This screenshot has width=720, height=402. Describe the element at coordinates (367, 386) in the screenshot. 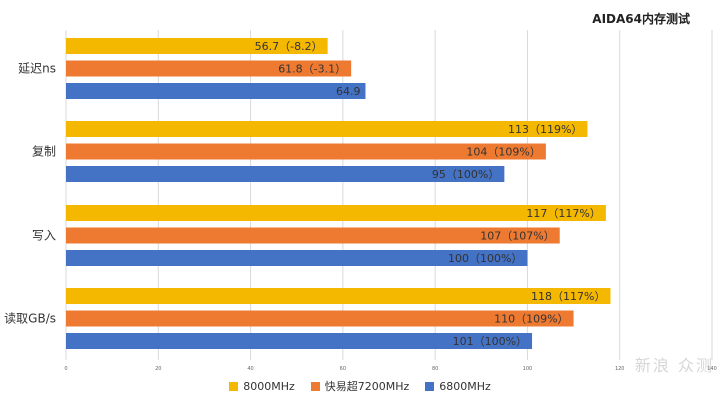

I see `legend-label: 快易超7200MHz` at that location.